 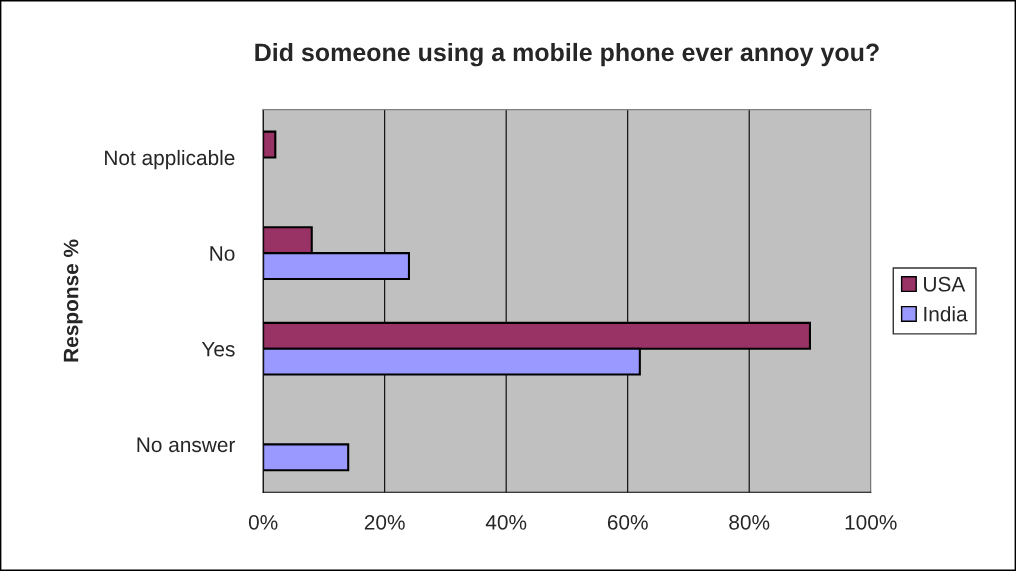 I want to click on x-tick-label: 80%, so click(x=749, y=522).